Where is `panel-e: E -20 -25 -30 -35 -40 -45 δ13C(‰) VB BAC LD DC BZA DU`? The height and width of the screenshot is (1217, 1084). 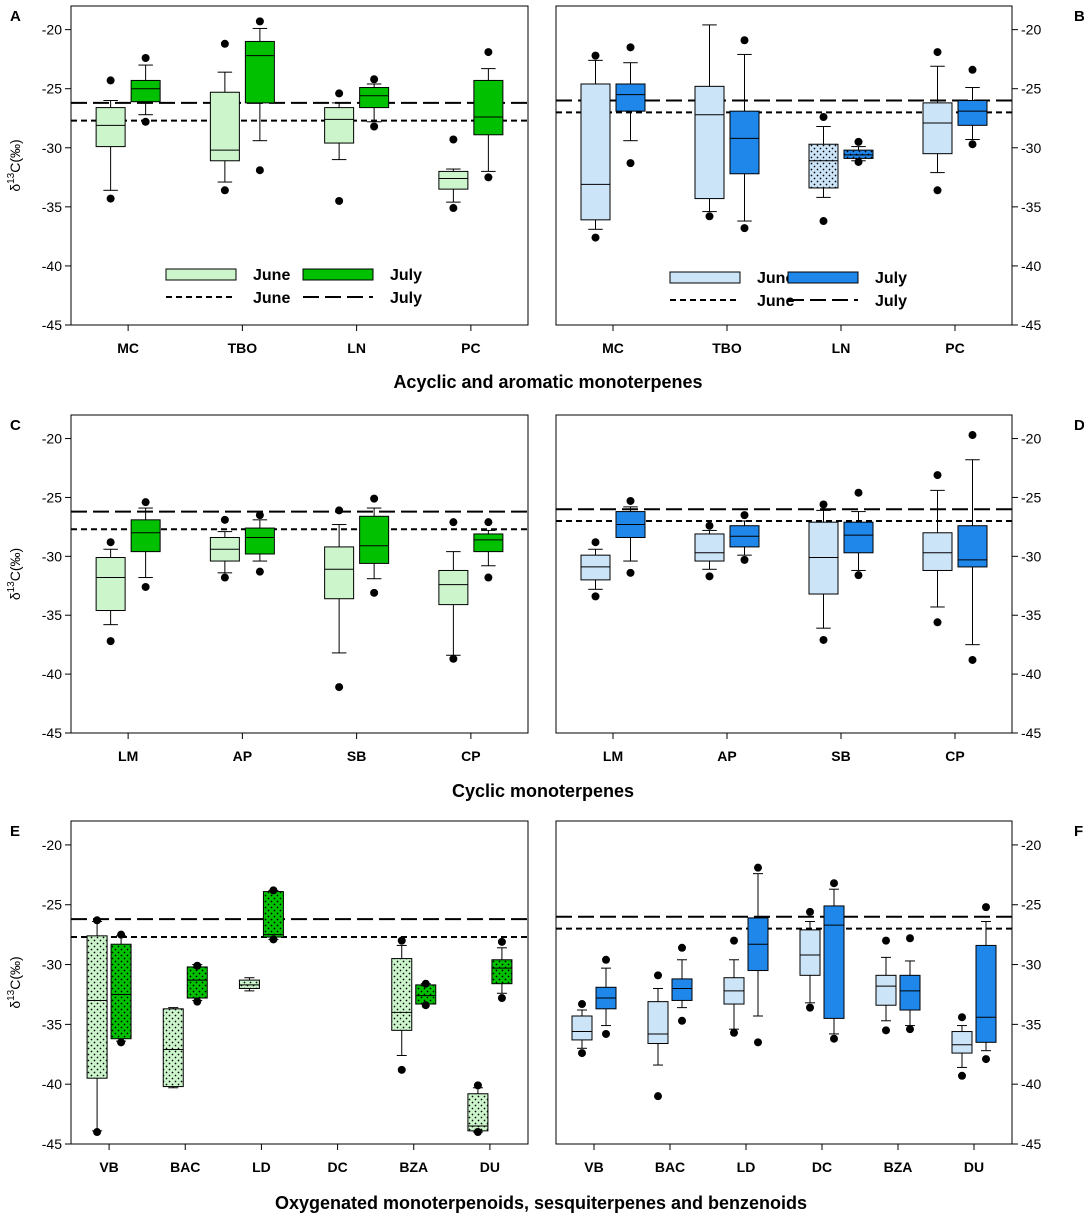 panel-e: E -20 -25 -30 -35 -40 -45 δ13C(‰) VB BAC LD DC BZA DU is located at coordinates (267, 997).